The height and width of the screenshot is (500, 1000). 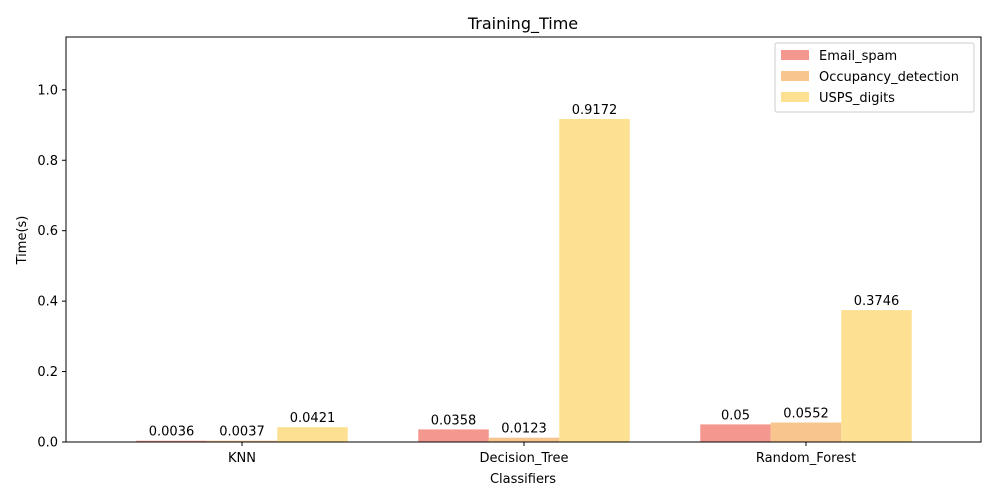 What do you see at coordinates (47, 372) in the screenshot?
I see `y-tick-label: 0.2` at bounding box center [47, 372].